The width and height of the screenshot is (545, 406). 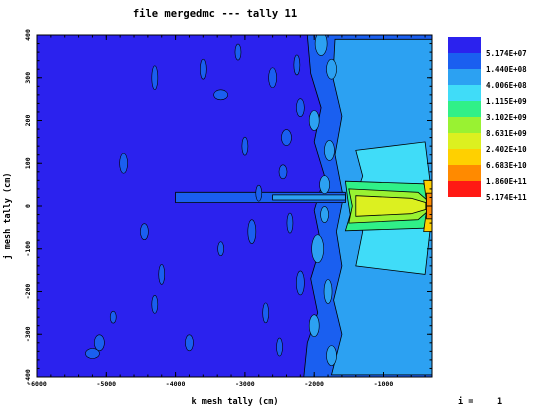 I want to click on legend-label: 1.440E+08, so click(x=506, y=69).